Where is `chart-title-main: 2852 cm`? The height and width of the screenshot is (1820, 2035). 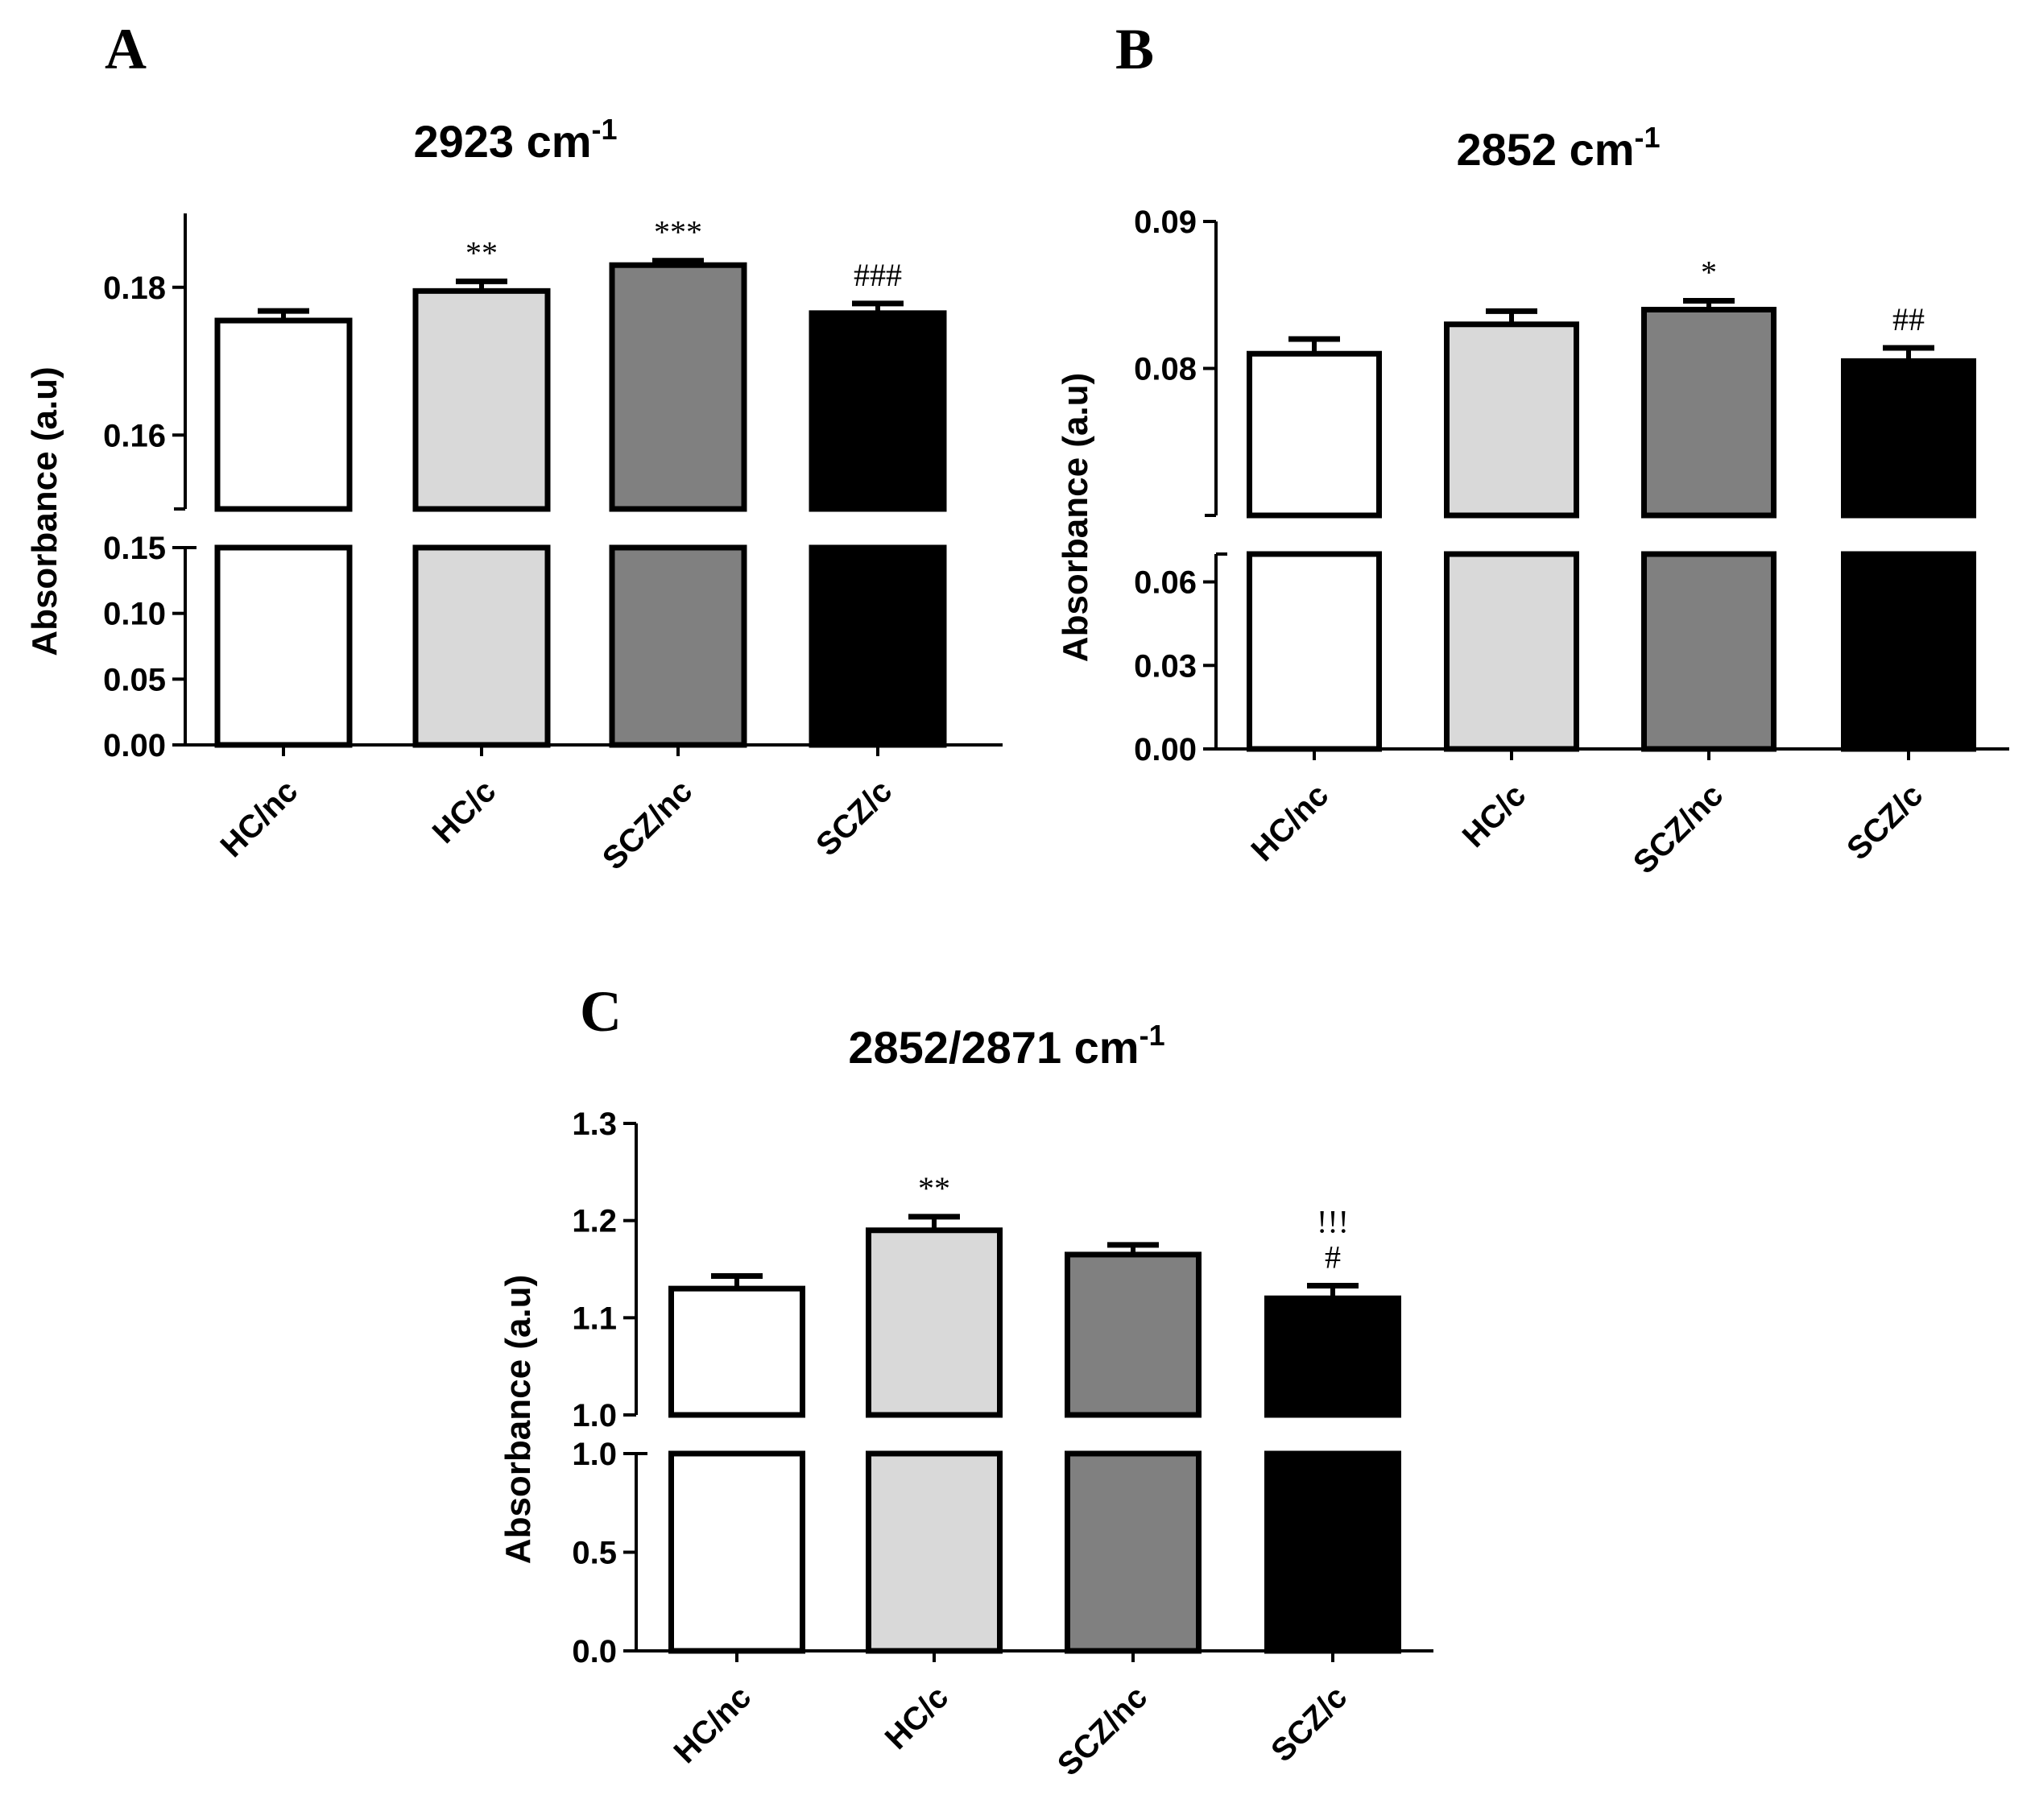 chart-title-main: 2852 cm is located at coordinates (1545, 149).